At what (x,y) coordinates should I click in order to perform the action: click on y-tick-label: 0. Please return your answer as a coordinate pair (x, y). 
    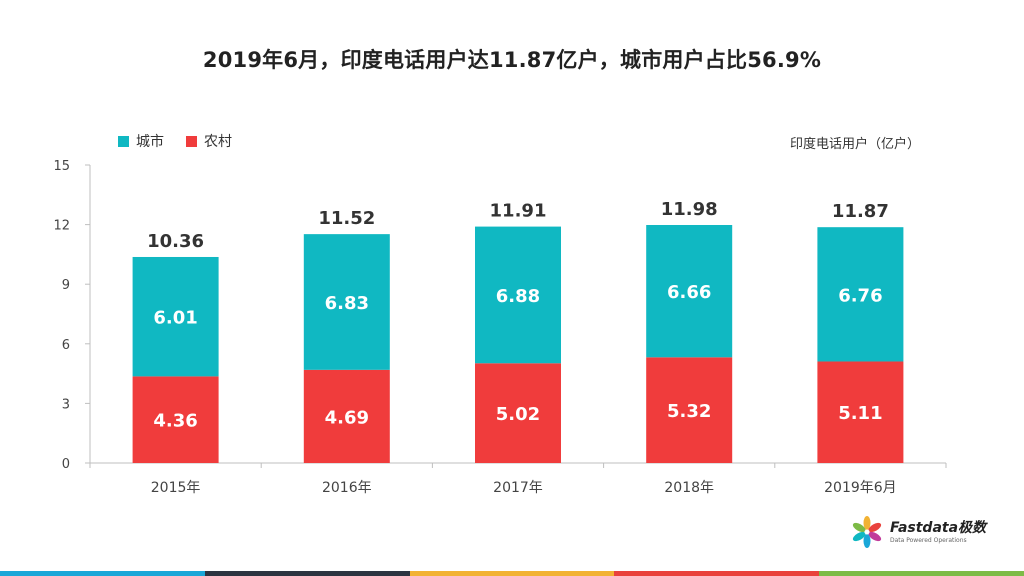
    Looking at the image, I should click on (66, 464).